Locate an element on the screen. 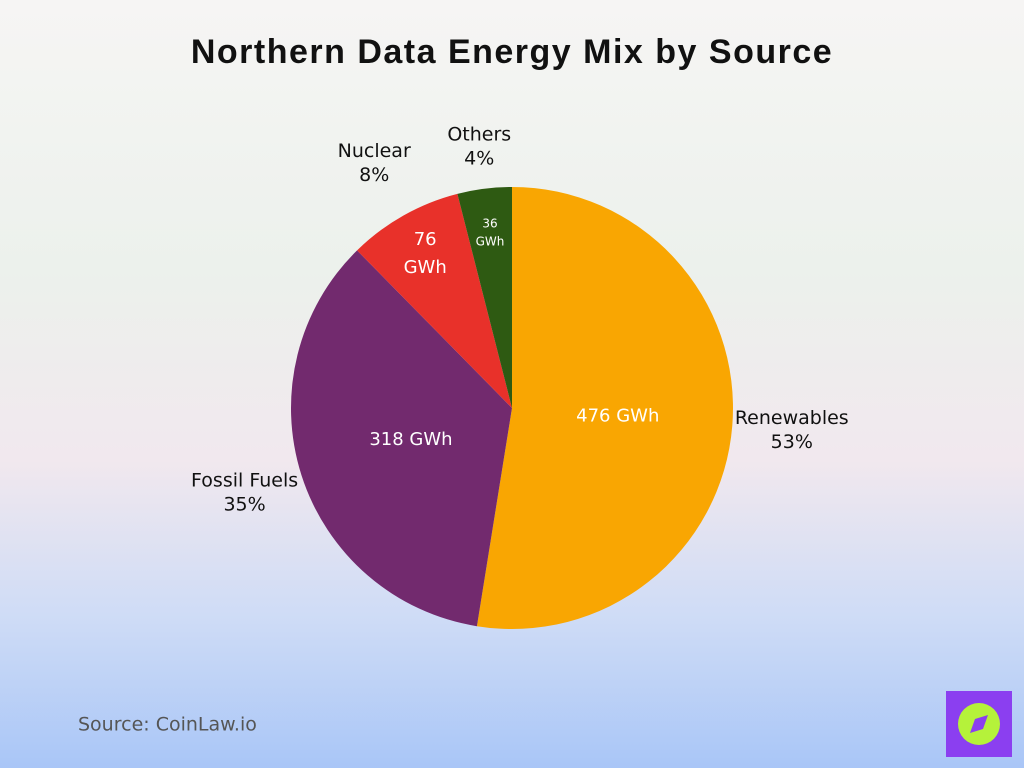 This screenshot has height=768, width=1024. value-label: 36 GWh is located at coordinates (490, 232).